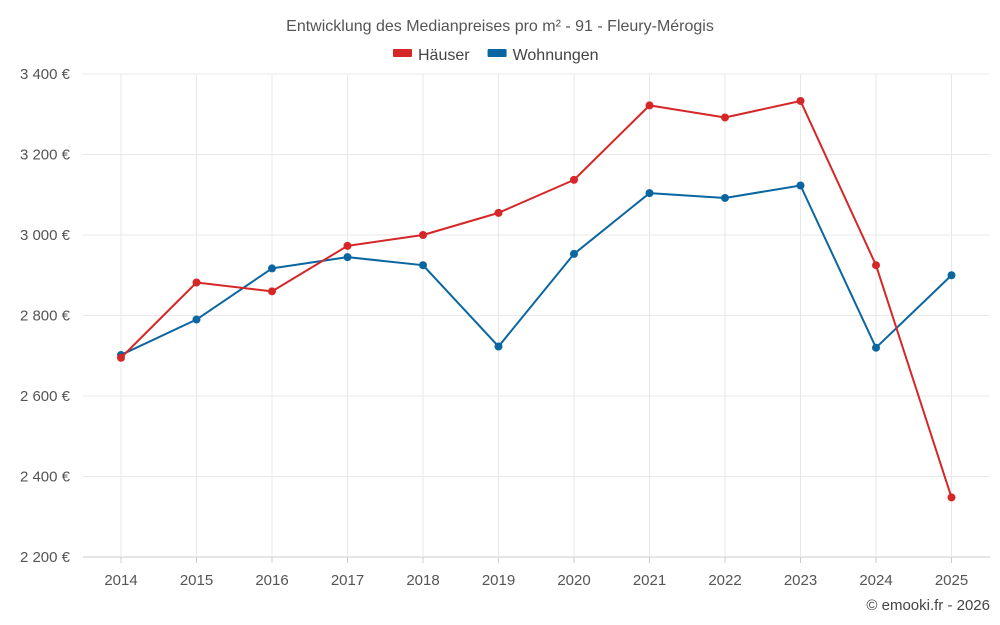 The height and width of the screenshot is (625, 1000). What do you see at coordinates (347, 580) in the screenshot?
I see `x-tick-label: 2017` at bounding box center [347, 580].